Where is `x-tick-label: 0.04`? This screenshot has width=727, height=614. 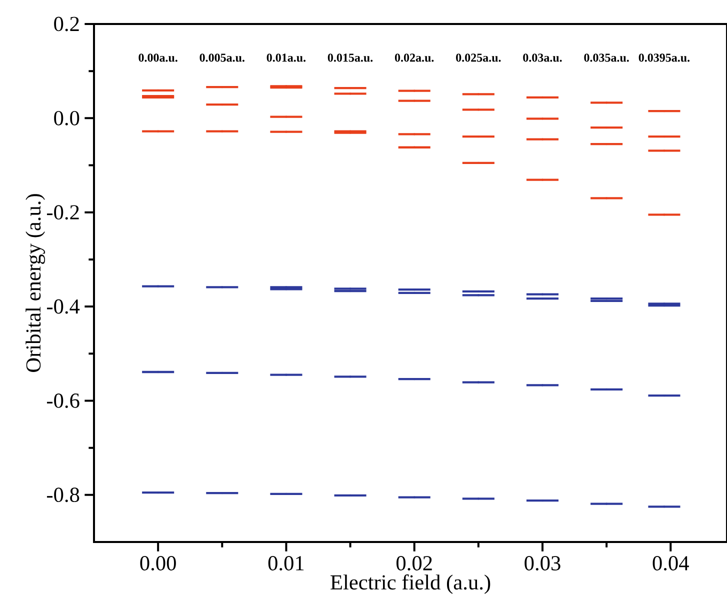 x-tick-label: 0.04 is located at coordinates (670, 563).